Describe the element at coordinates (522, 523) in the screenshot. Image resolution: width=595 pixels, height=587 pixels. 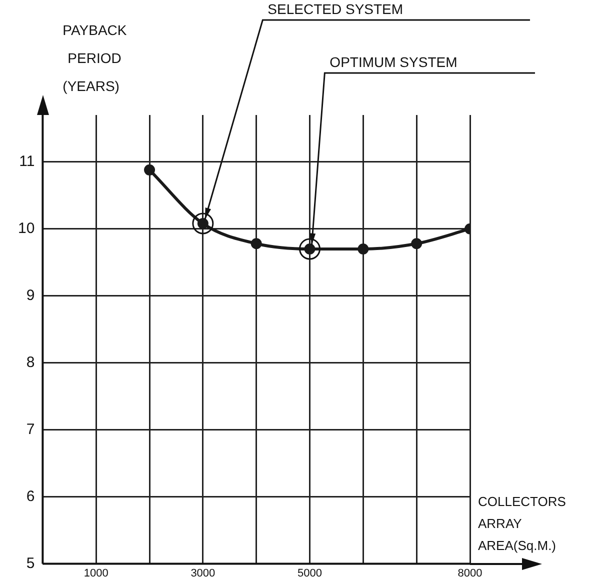
I see `x-axis-title: COLLECTORS ARRAY AREA(Sq.M.)` at that location.